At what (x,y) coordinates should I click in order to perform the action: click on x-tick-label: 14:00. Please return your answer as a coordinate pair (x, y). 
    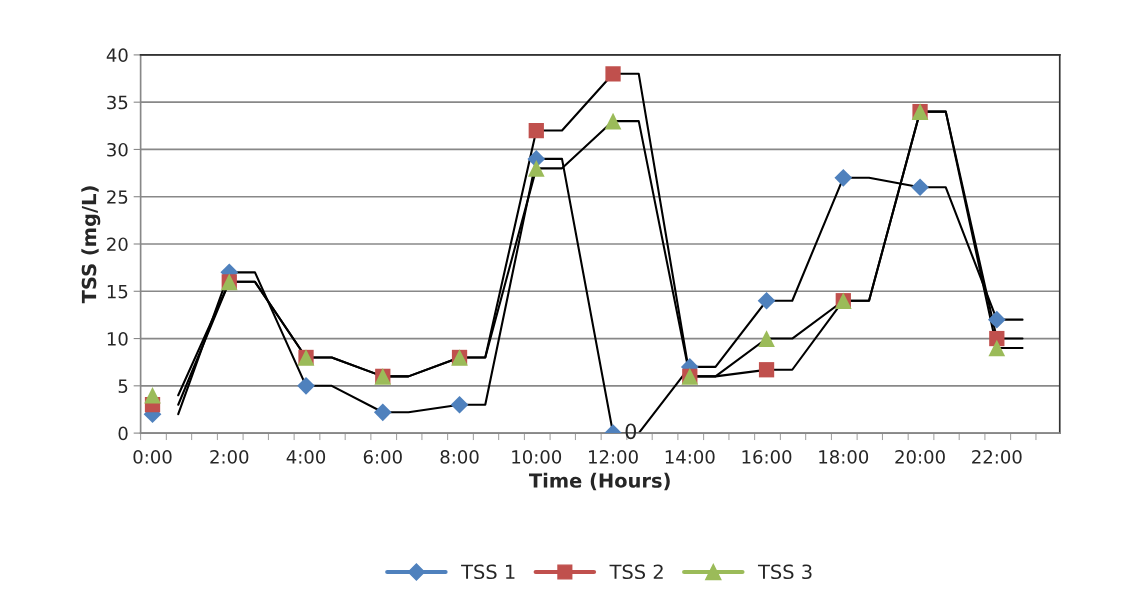
    Looking at the image, I should click on (690, 457).